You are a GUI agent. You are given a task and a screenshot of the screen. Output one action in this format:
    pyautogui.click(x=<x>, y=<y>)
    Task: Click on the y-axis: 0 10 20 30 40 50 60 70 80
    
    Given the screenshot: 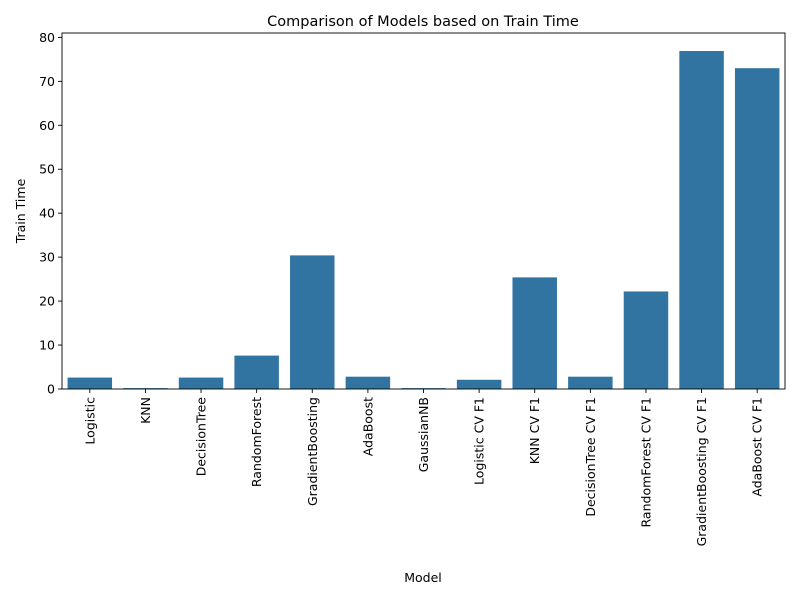 What is the action you would take?
    pyautogui.click(x=50, y=213)
    